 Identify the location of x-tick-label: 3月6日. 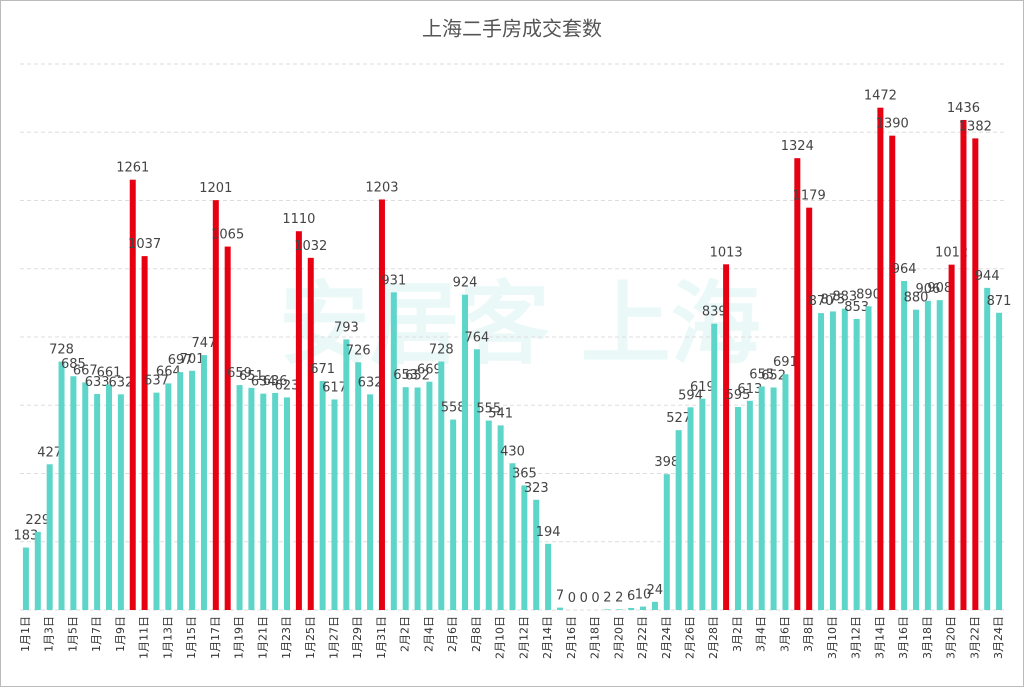
(784, 634).